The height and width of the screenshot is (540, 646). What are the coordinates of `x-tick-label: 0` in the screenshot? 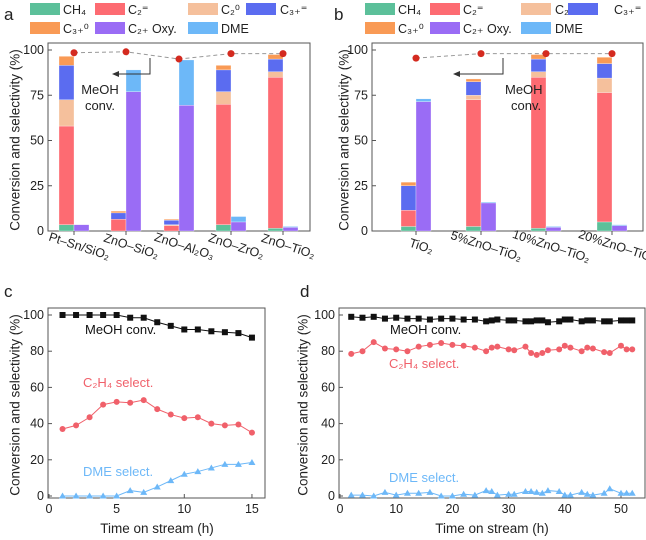 It's located at (340, 509).